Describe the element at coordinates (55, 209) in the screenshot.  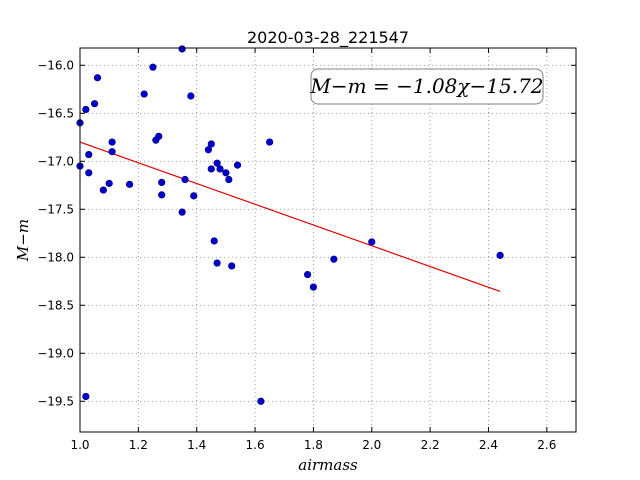
I see `y-tick-label: −17.5` at that location.